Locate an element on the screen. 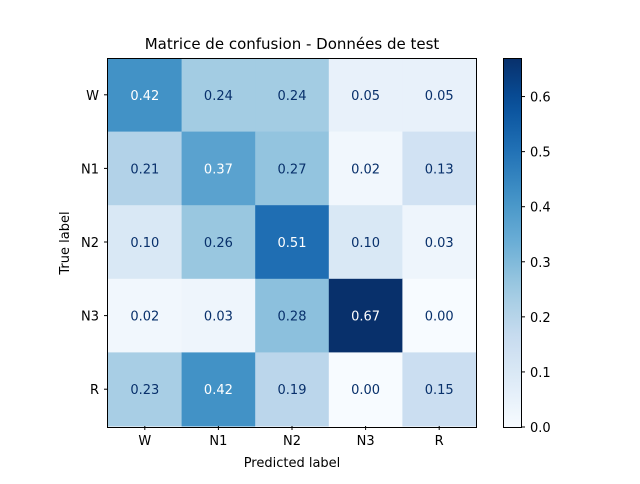  x-tick-label: N2 is located at coordinates (292, 441).